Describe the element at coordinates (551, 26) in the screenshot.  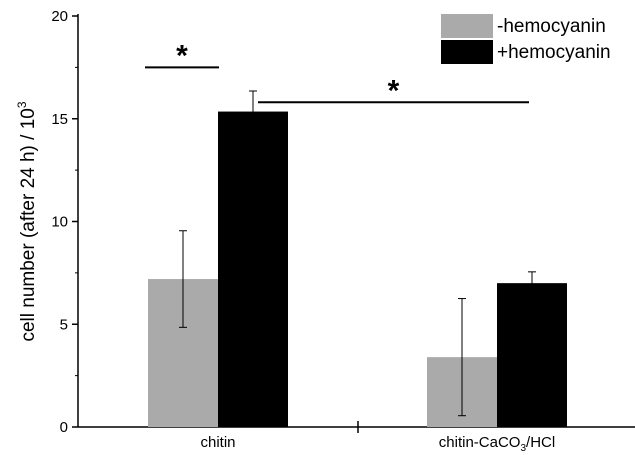
I see `legend-label-0: -hemocyanin` at that location.